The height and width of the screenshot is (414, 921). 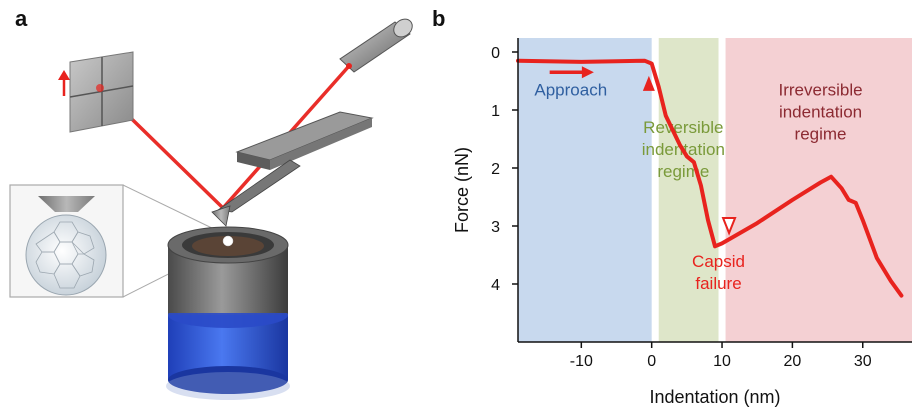 I want to click on capsid-failure-label: Capsid, so click(x=718, y=261).